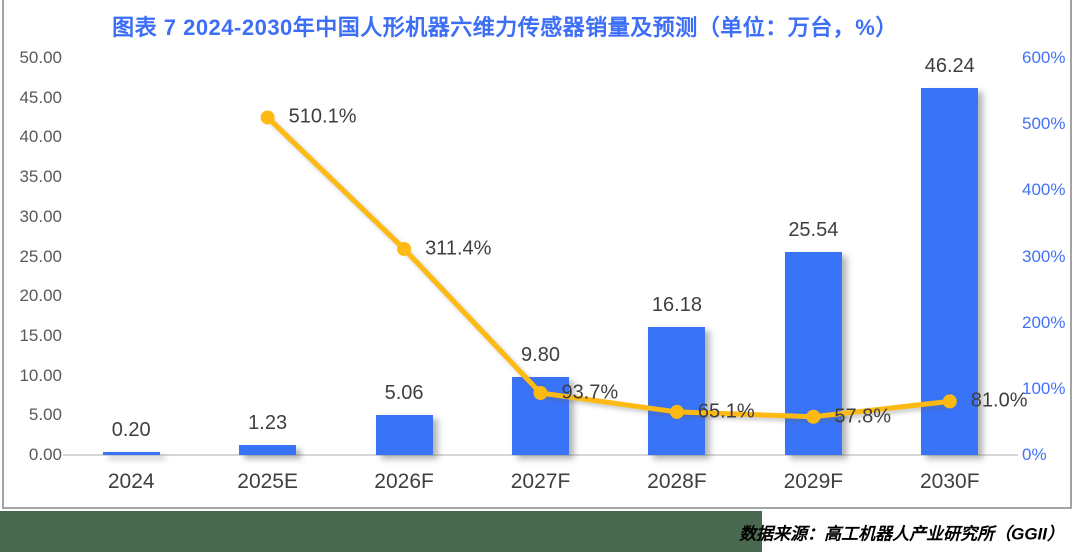 The image size is (1080, 552). I want to click on x-axis-category-label: 2025E, so click(268, 481).